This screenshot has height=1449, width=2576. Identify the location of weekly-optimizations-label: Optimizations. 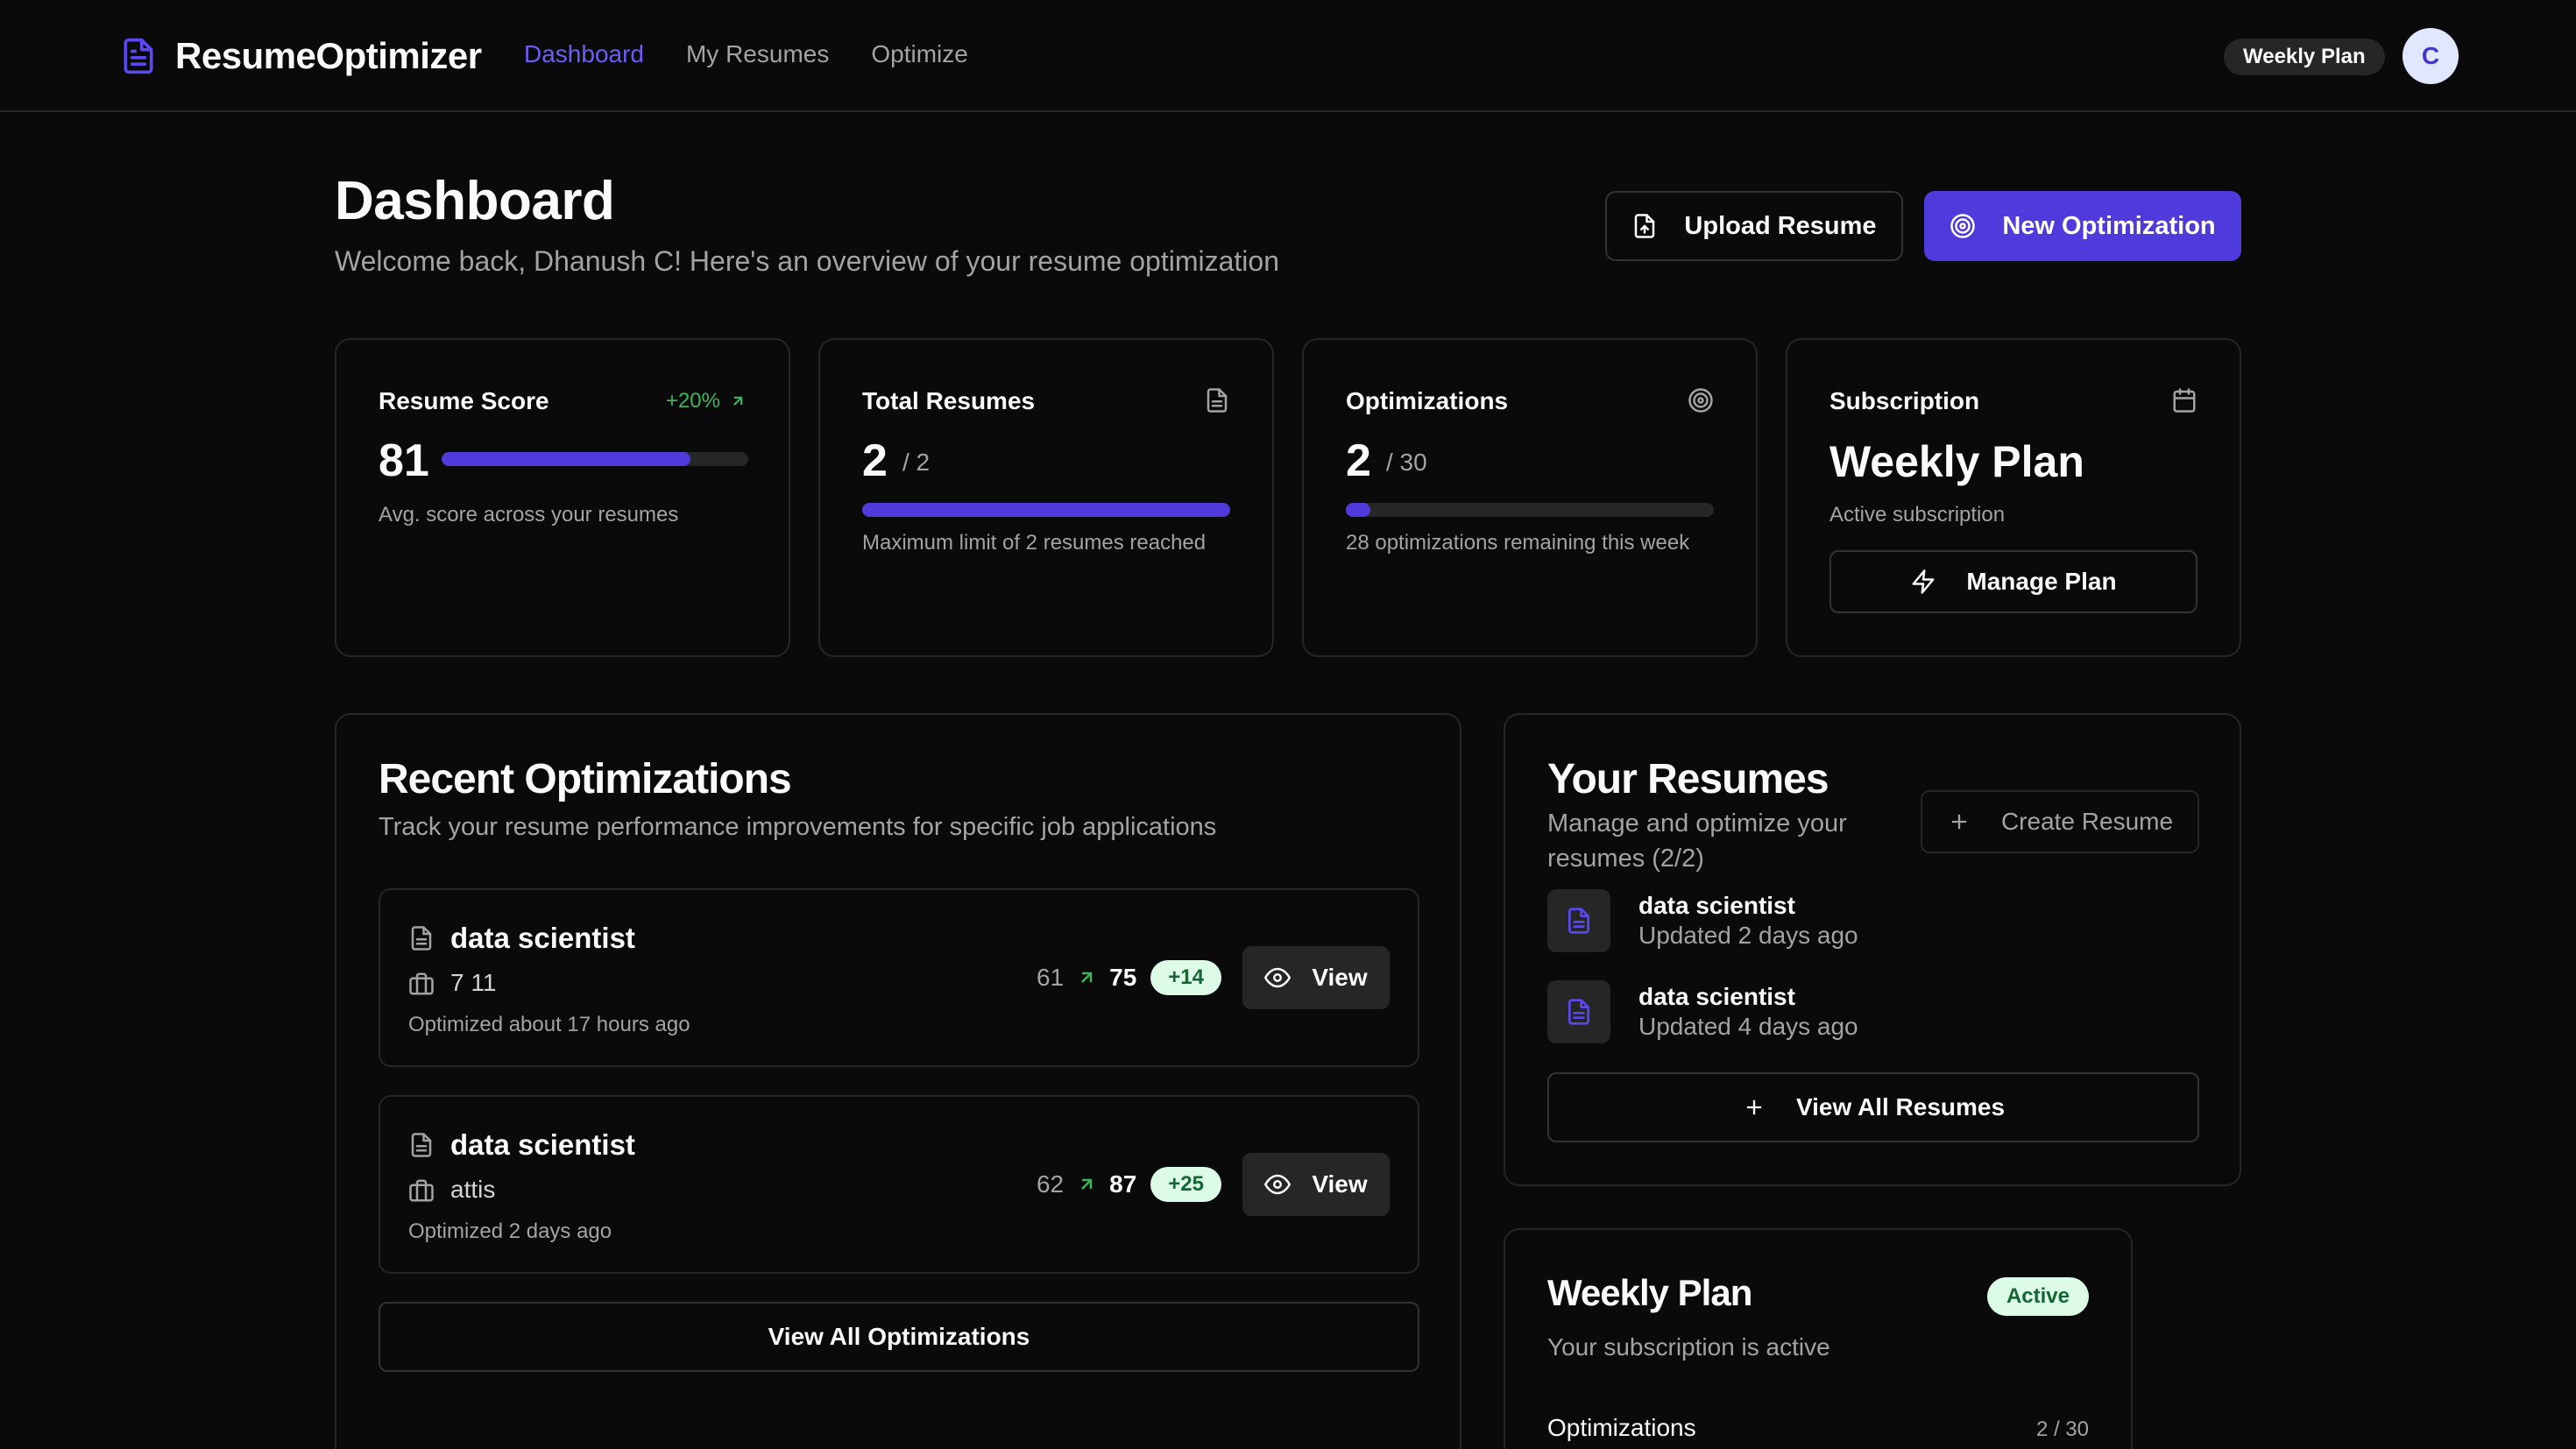
(1621, 1427).